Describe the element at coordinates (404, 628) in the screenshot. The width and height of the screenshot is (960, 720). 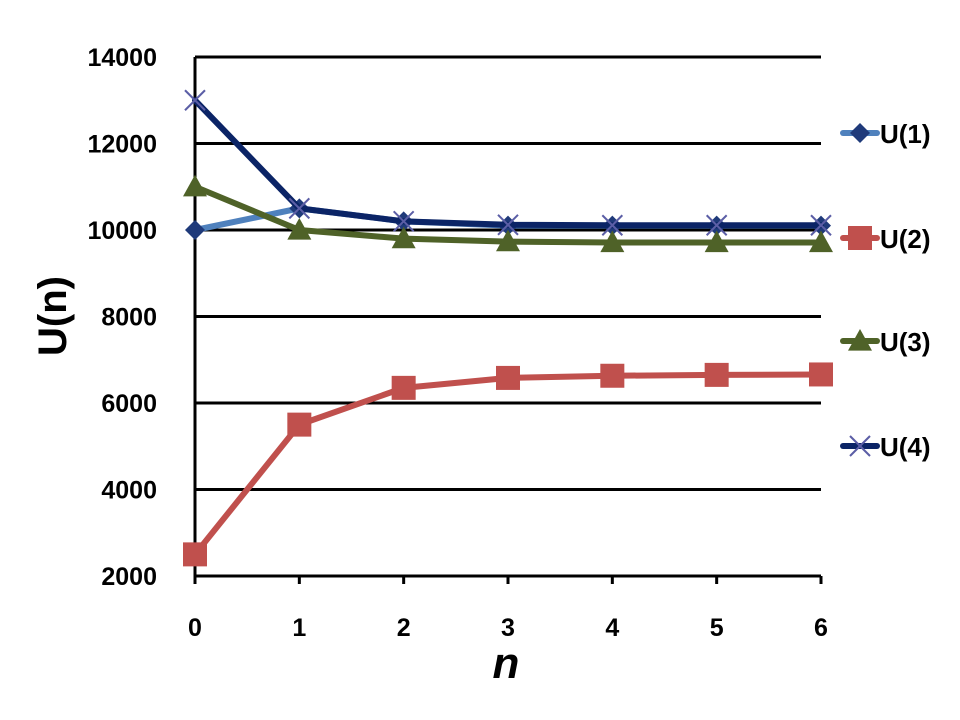
I see `x-tick-label: 2` at that location.